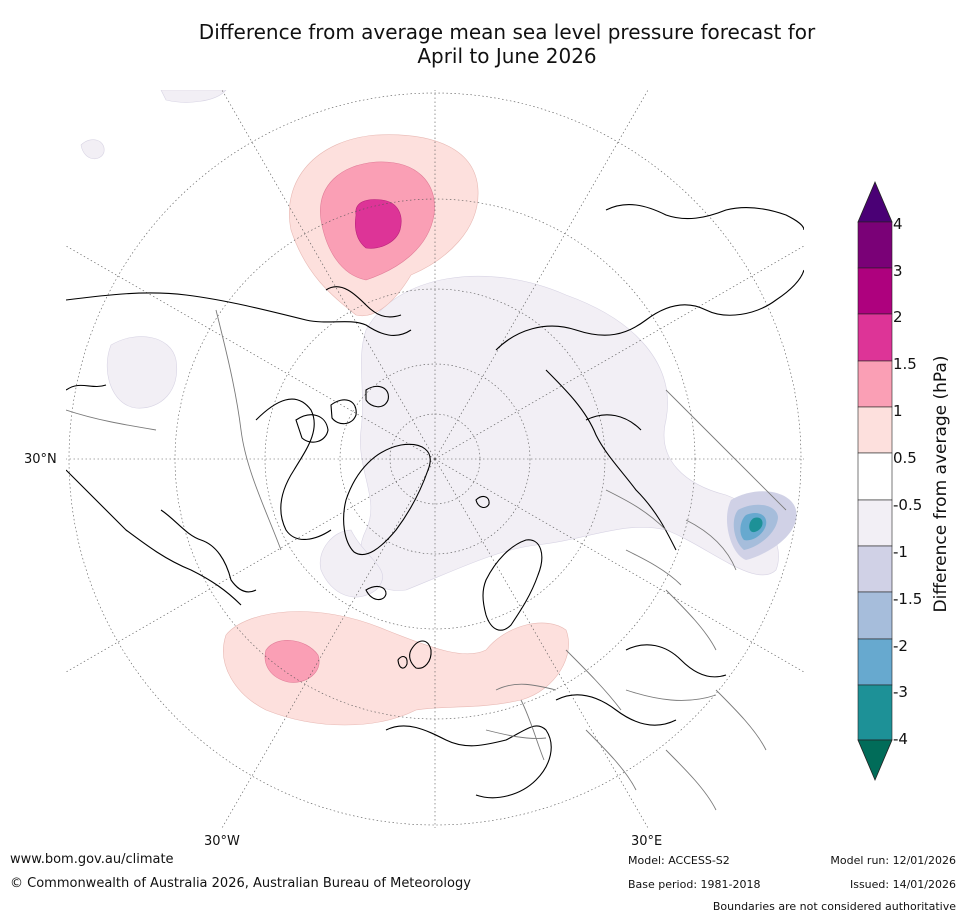  I want to click on model-text: Model: ACCESS-S2, so click(679, 860).